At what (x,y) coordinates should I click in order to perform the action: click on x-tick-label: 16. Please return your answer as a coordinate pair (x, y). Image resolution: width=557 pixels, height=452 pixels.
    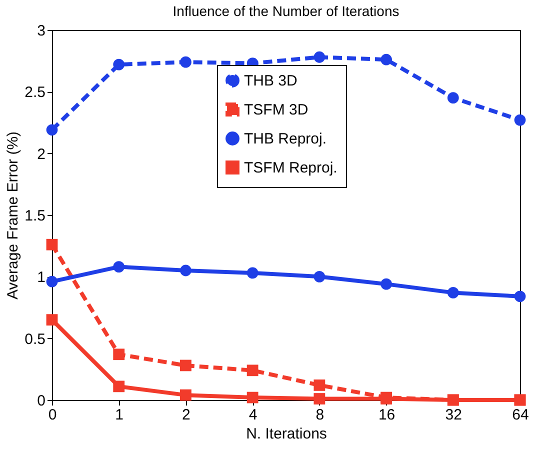
    Looking at the image, I should click on (387, 415).